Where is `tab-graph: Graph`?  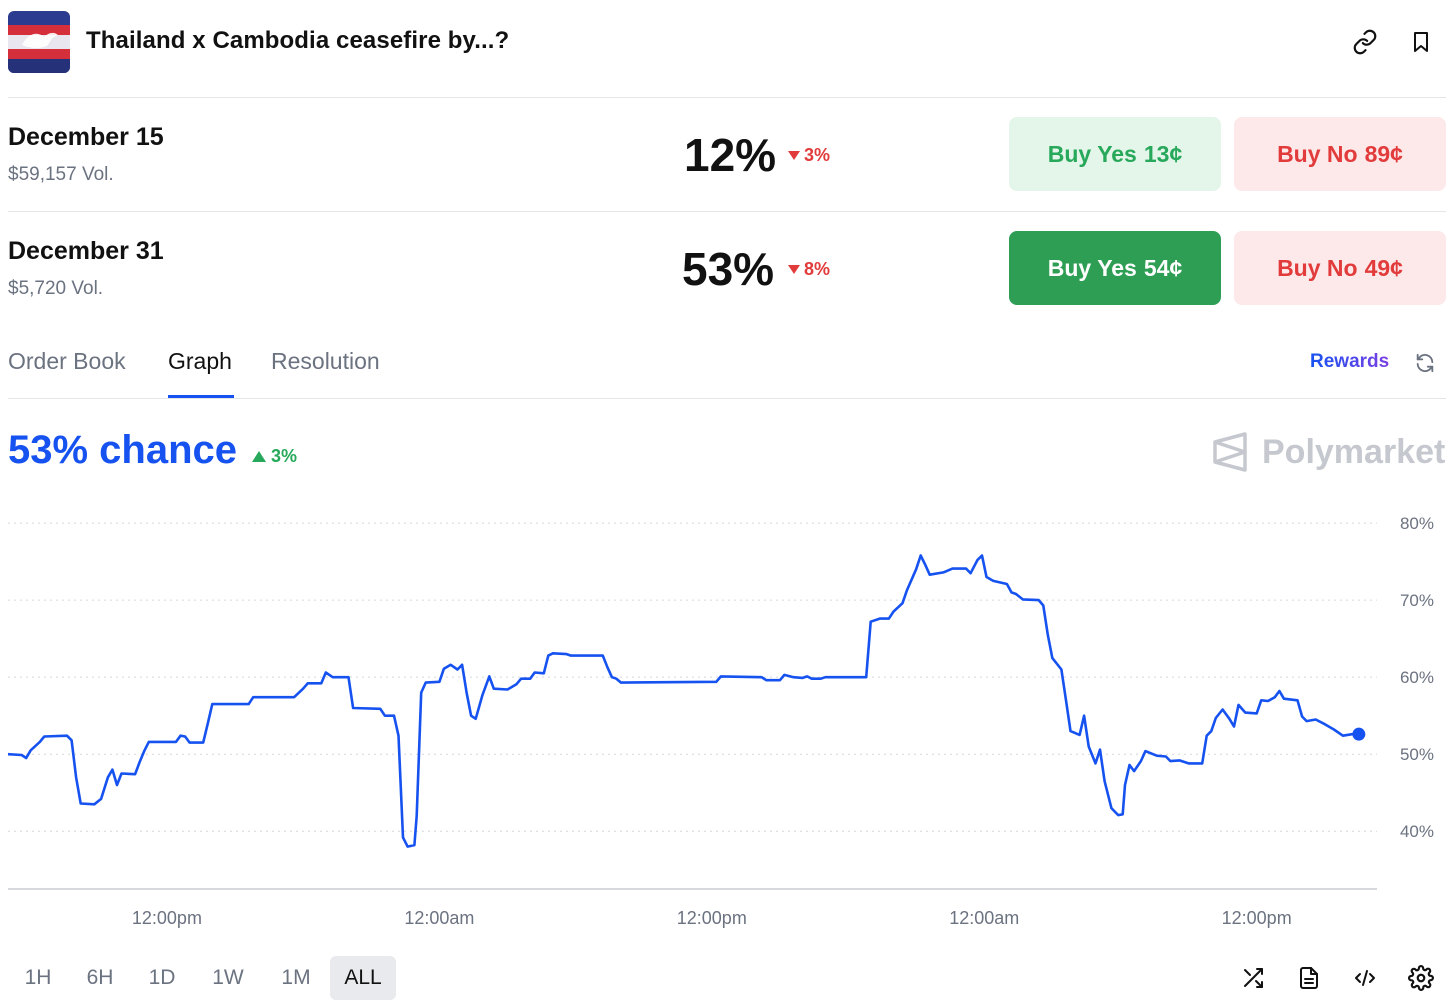 tab-graph: Graph is located at coordinates (200, 361).